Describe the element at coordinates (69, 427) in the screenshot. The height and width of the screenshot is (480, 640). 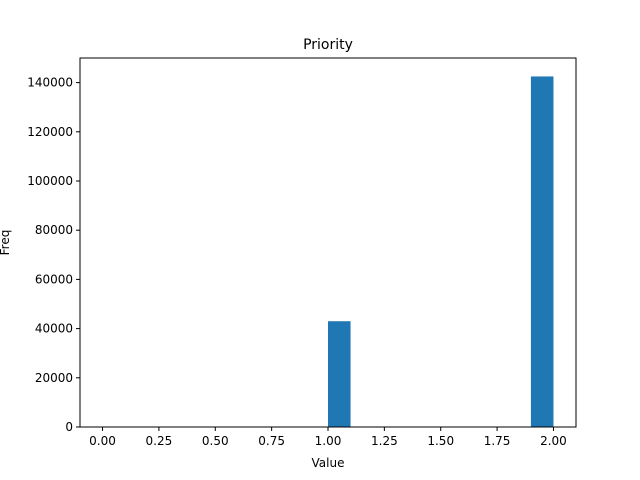
I see `y-tick-label: 0` at that location.